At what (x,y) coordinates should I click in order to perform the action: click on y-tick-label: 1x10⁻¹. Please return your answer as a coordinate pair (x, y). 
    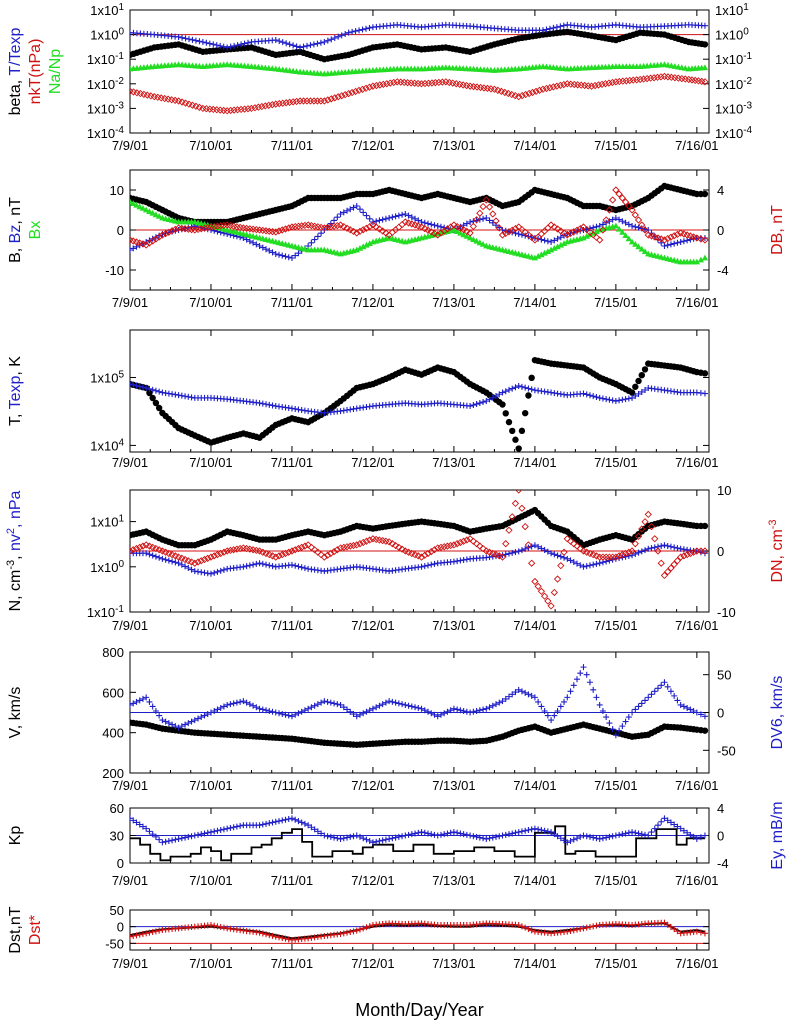
    Looking at the image, I should click on (106, 59).